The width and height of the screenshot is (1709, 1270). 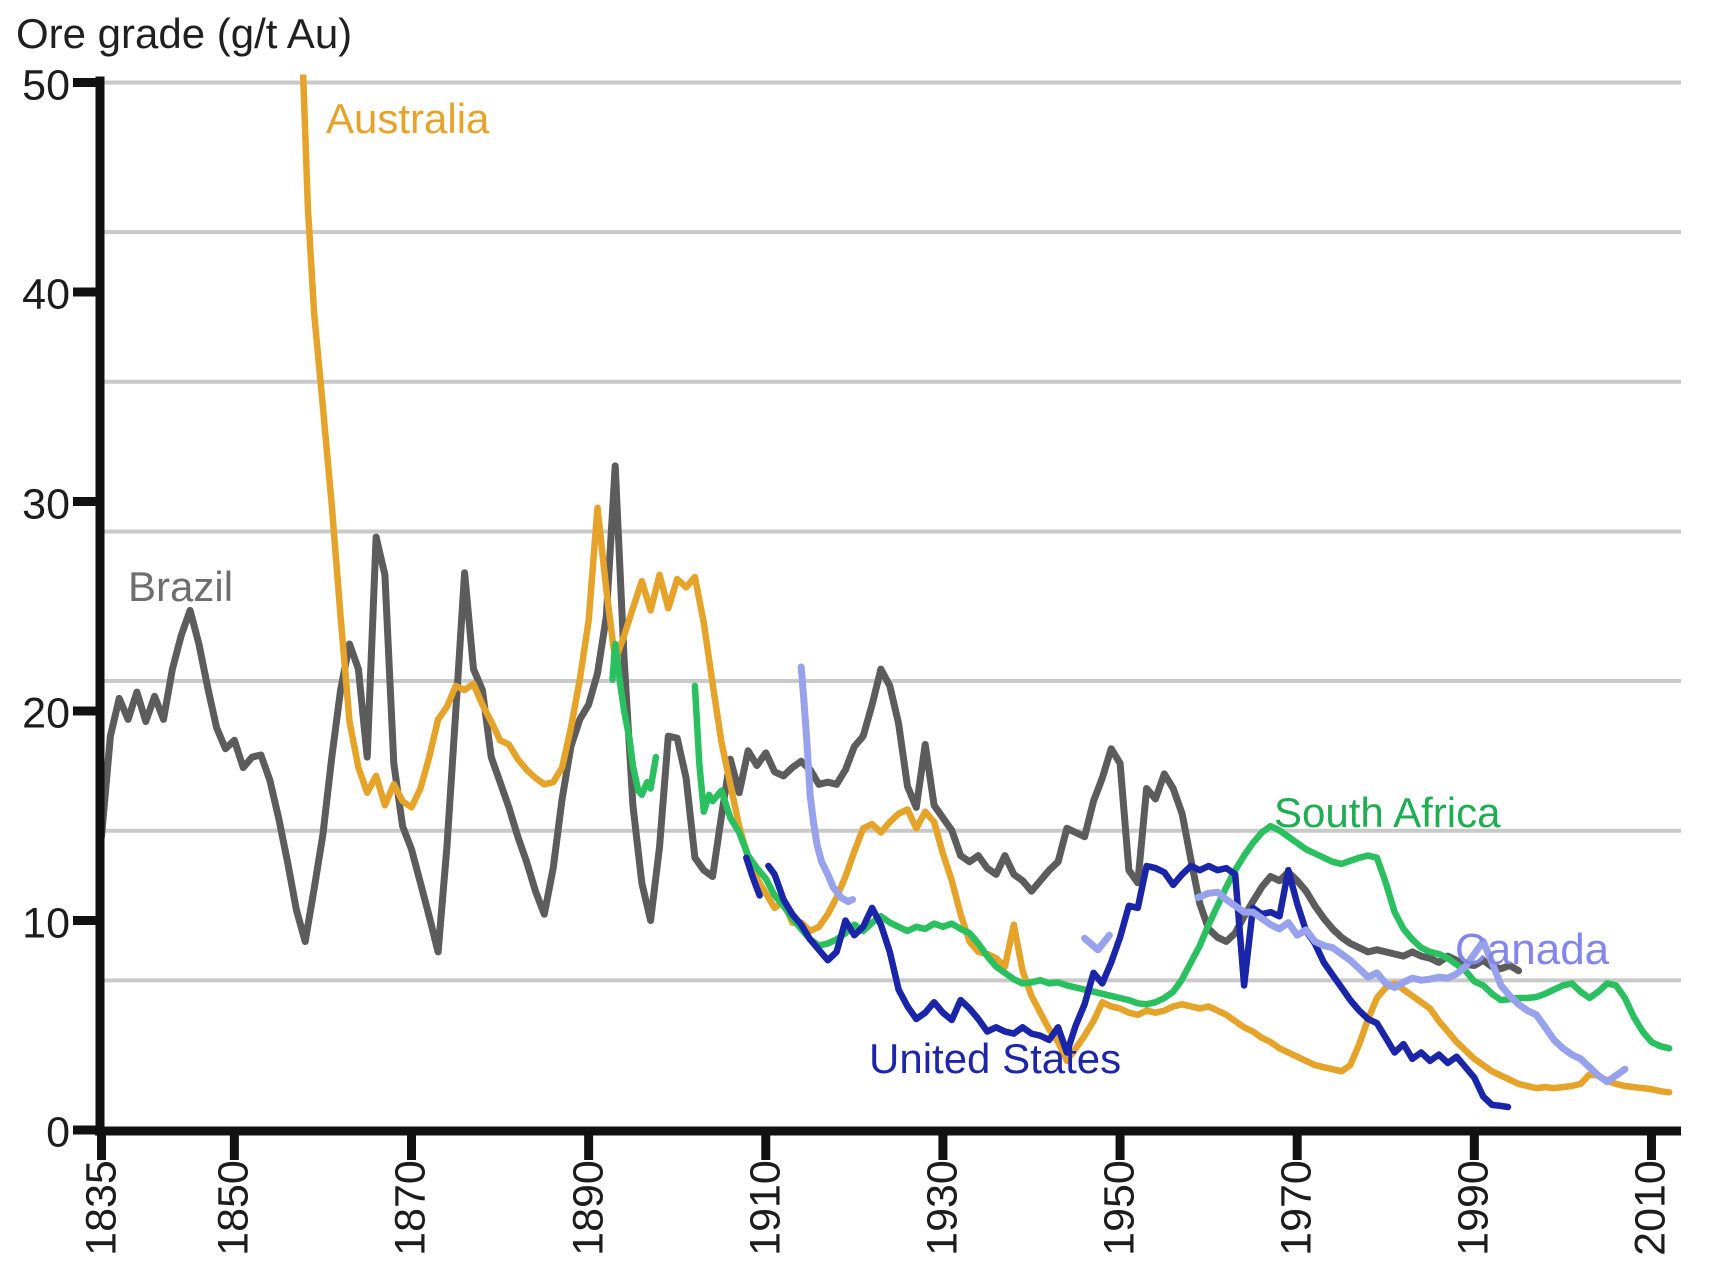 I want to click on series-line-united-states-seg1, so click(x=753, y=876).